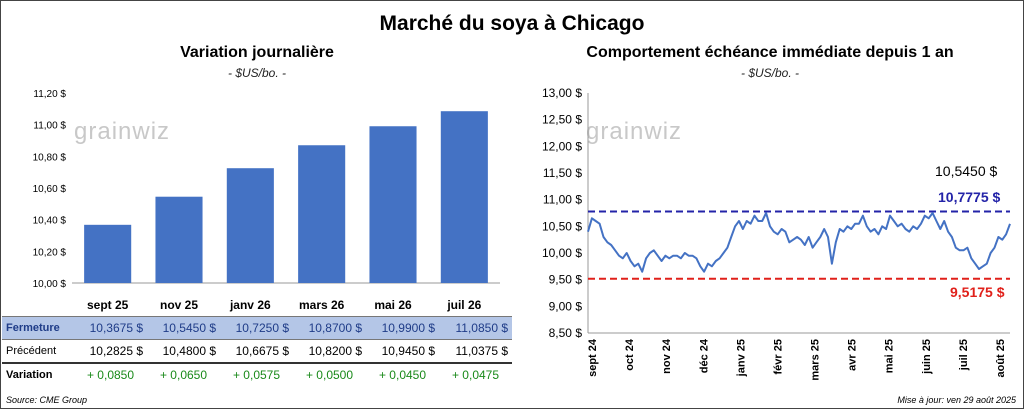 The width and height of the screenshot is (1024, 409). I want to click on high-price-label: 10,7775 $, so click(969, 197).